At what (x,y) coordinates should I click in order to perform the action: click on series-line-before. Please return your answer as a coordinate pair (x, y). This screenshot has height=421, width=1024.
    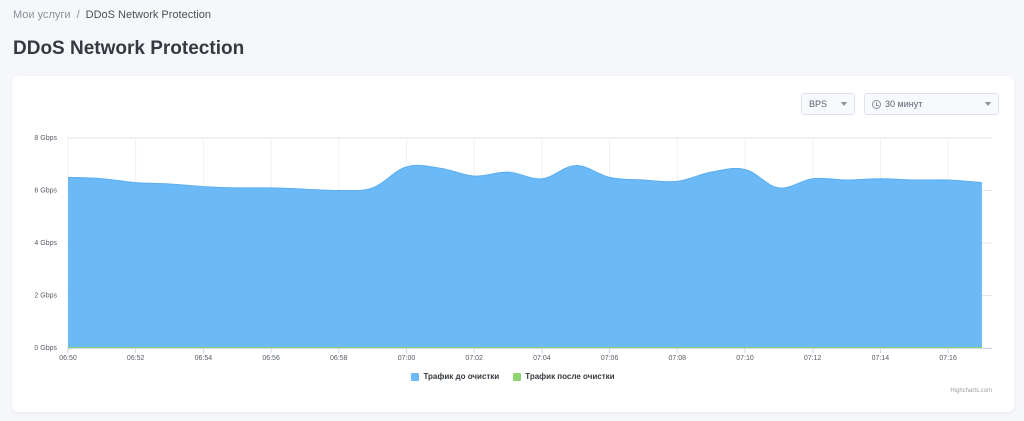
    Looking at the image, I should click on (524, 178).